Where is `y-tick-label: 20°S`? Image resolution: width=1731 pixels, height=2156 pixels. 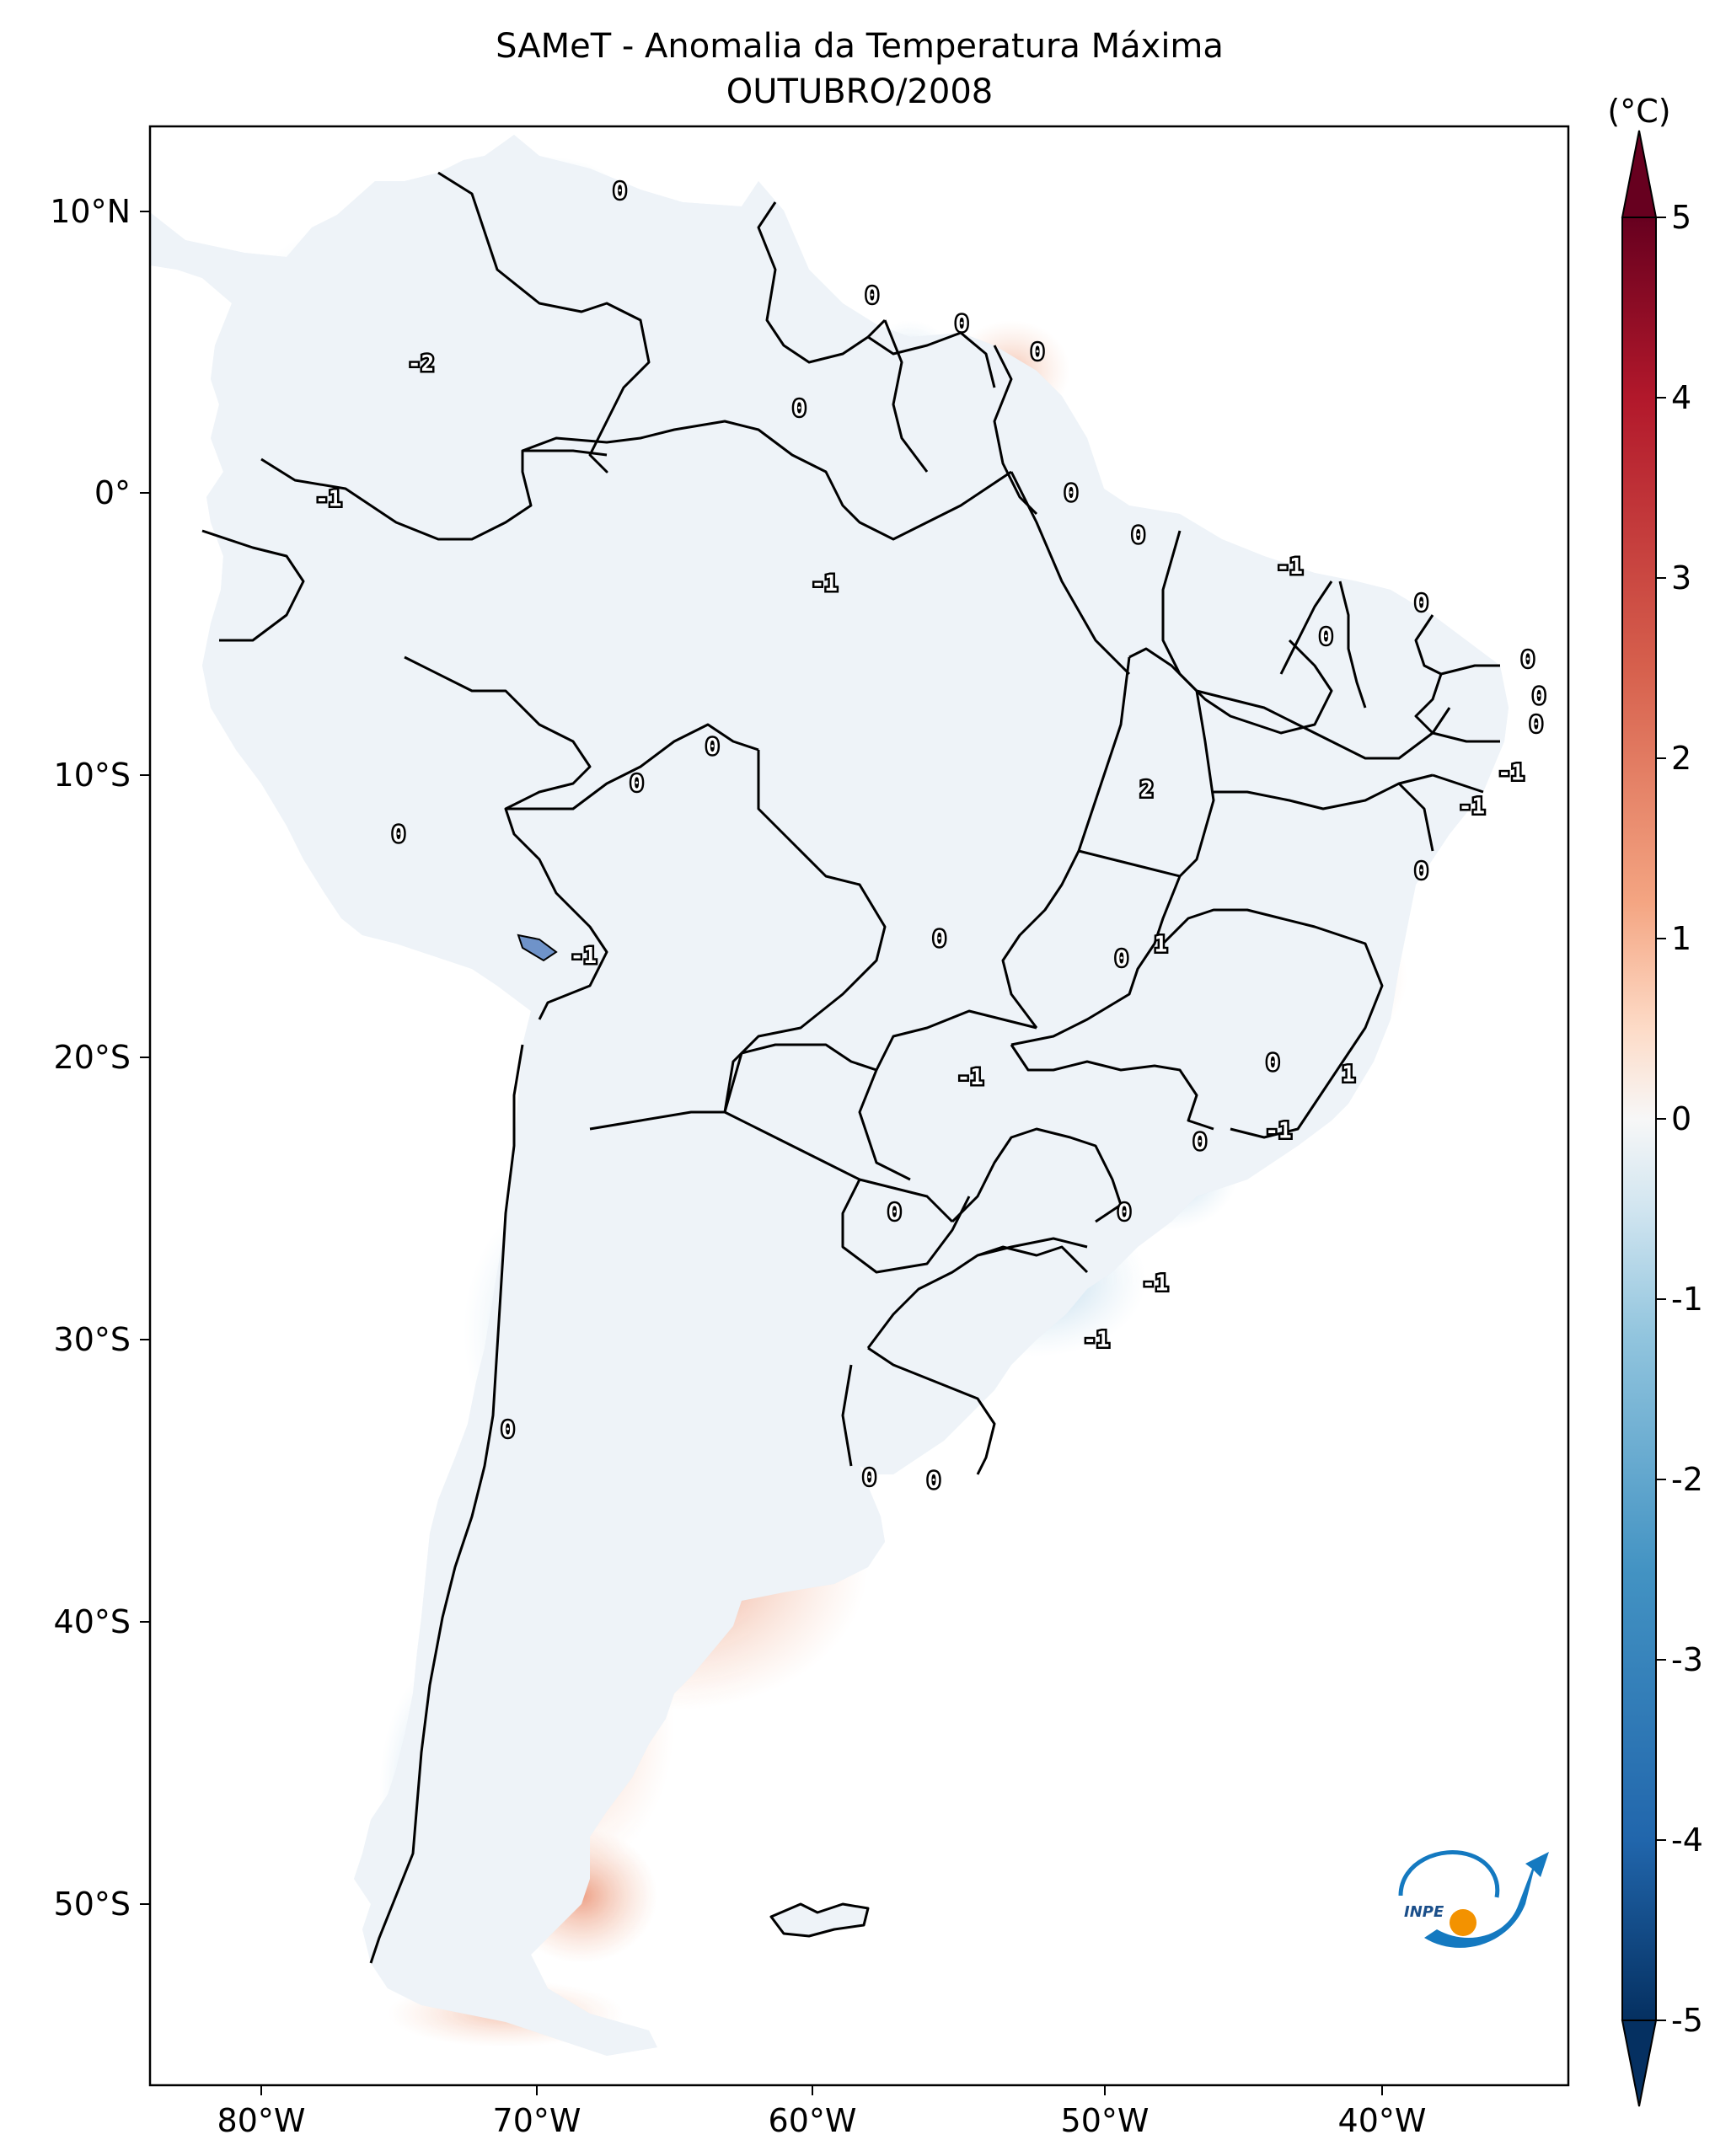 y-tick-label: 20°S is located at coordinates (92, 1057).